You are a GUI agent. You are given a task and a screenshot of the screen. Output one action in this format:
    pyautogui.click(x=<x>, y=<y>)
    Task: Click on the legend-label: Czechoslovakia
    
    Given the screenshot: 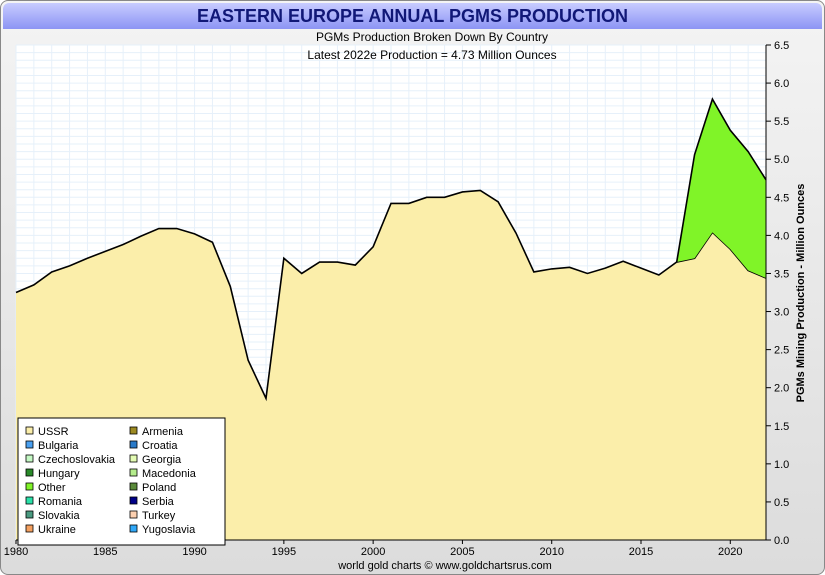 What is the action you would take?
    pyautogui.click(x=77, y=460)
    